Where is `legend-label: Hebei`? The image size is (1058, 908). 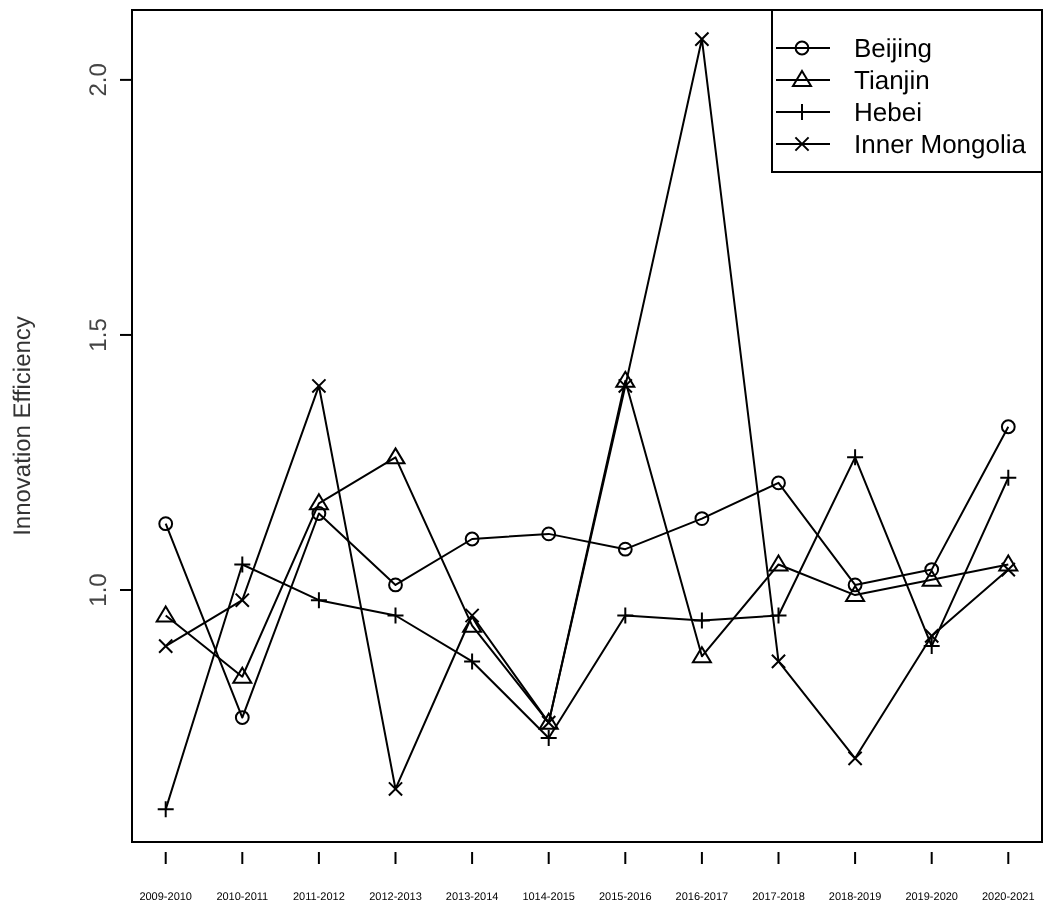 legend-label: Hebei is located at coordinates (888, 112).